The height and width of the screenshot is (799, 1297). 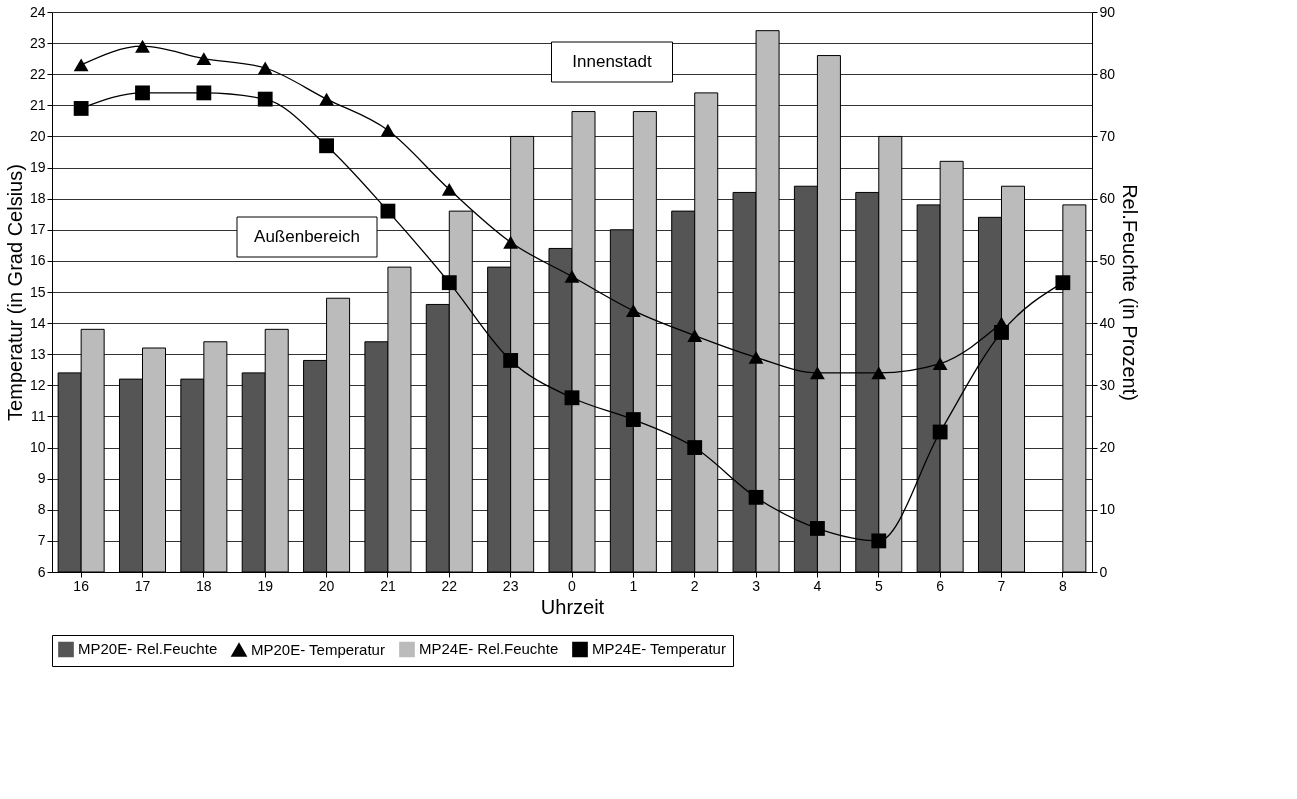 I want to click on y-tick-label: 15, so click(x=37, y=291).